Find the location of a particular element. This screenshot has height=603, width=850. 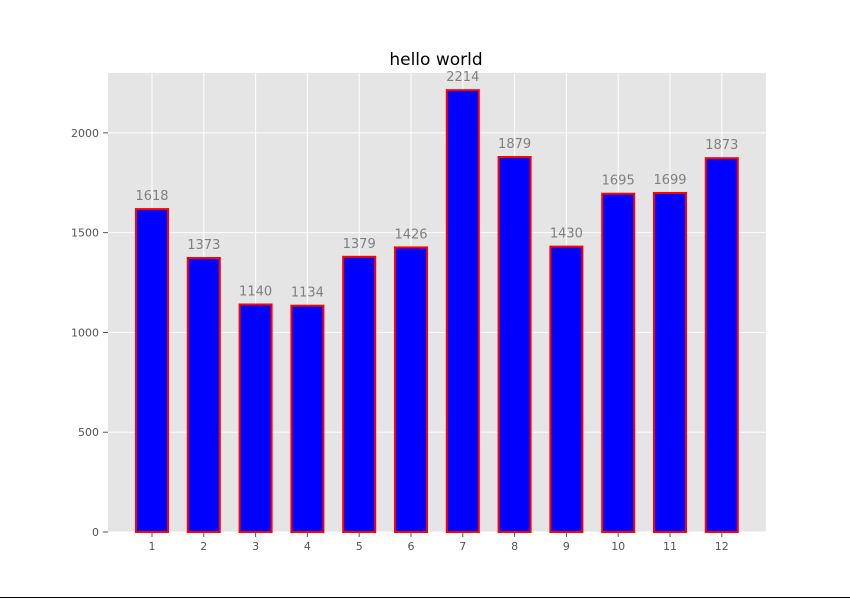

x-tick-label: 3 is located at coordinates (255, 546).